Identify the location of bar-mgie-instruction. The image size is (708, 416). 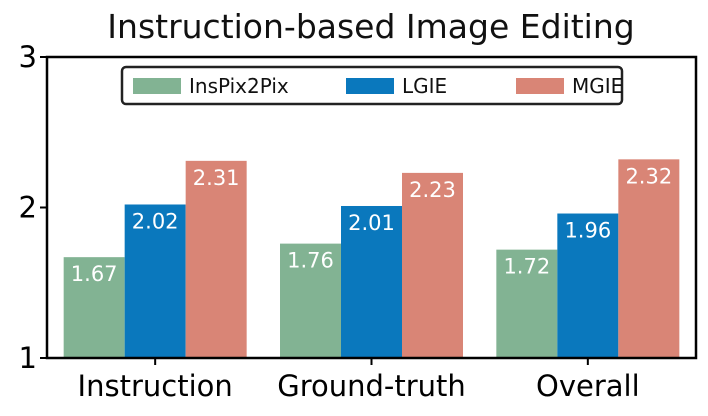
(216, 259).